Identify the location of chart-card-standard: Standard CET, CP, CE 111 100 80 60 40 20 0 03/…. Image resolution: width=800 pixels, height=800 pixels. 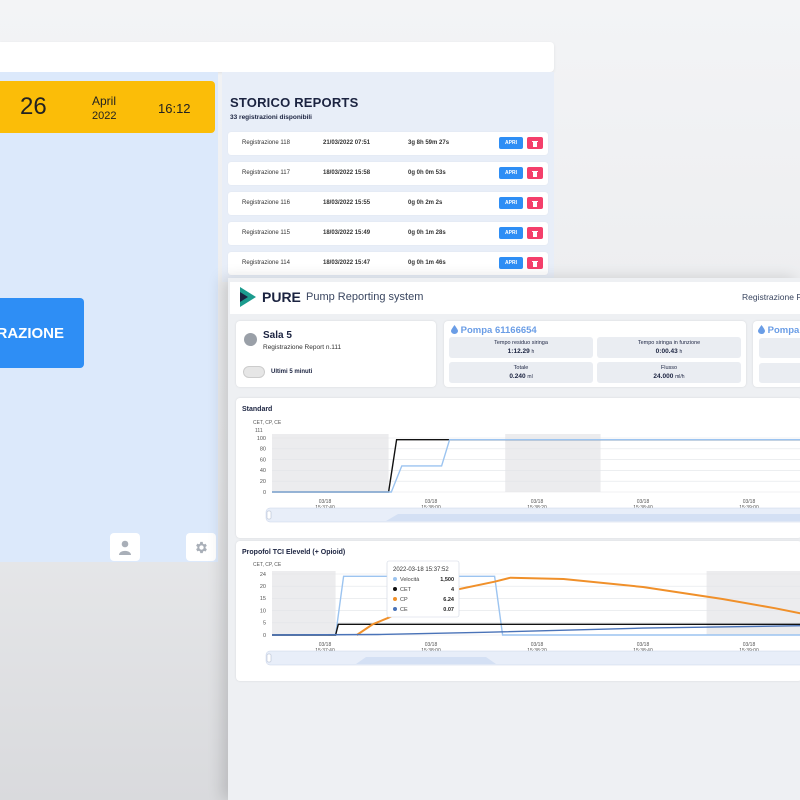
(518, 468).